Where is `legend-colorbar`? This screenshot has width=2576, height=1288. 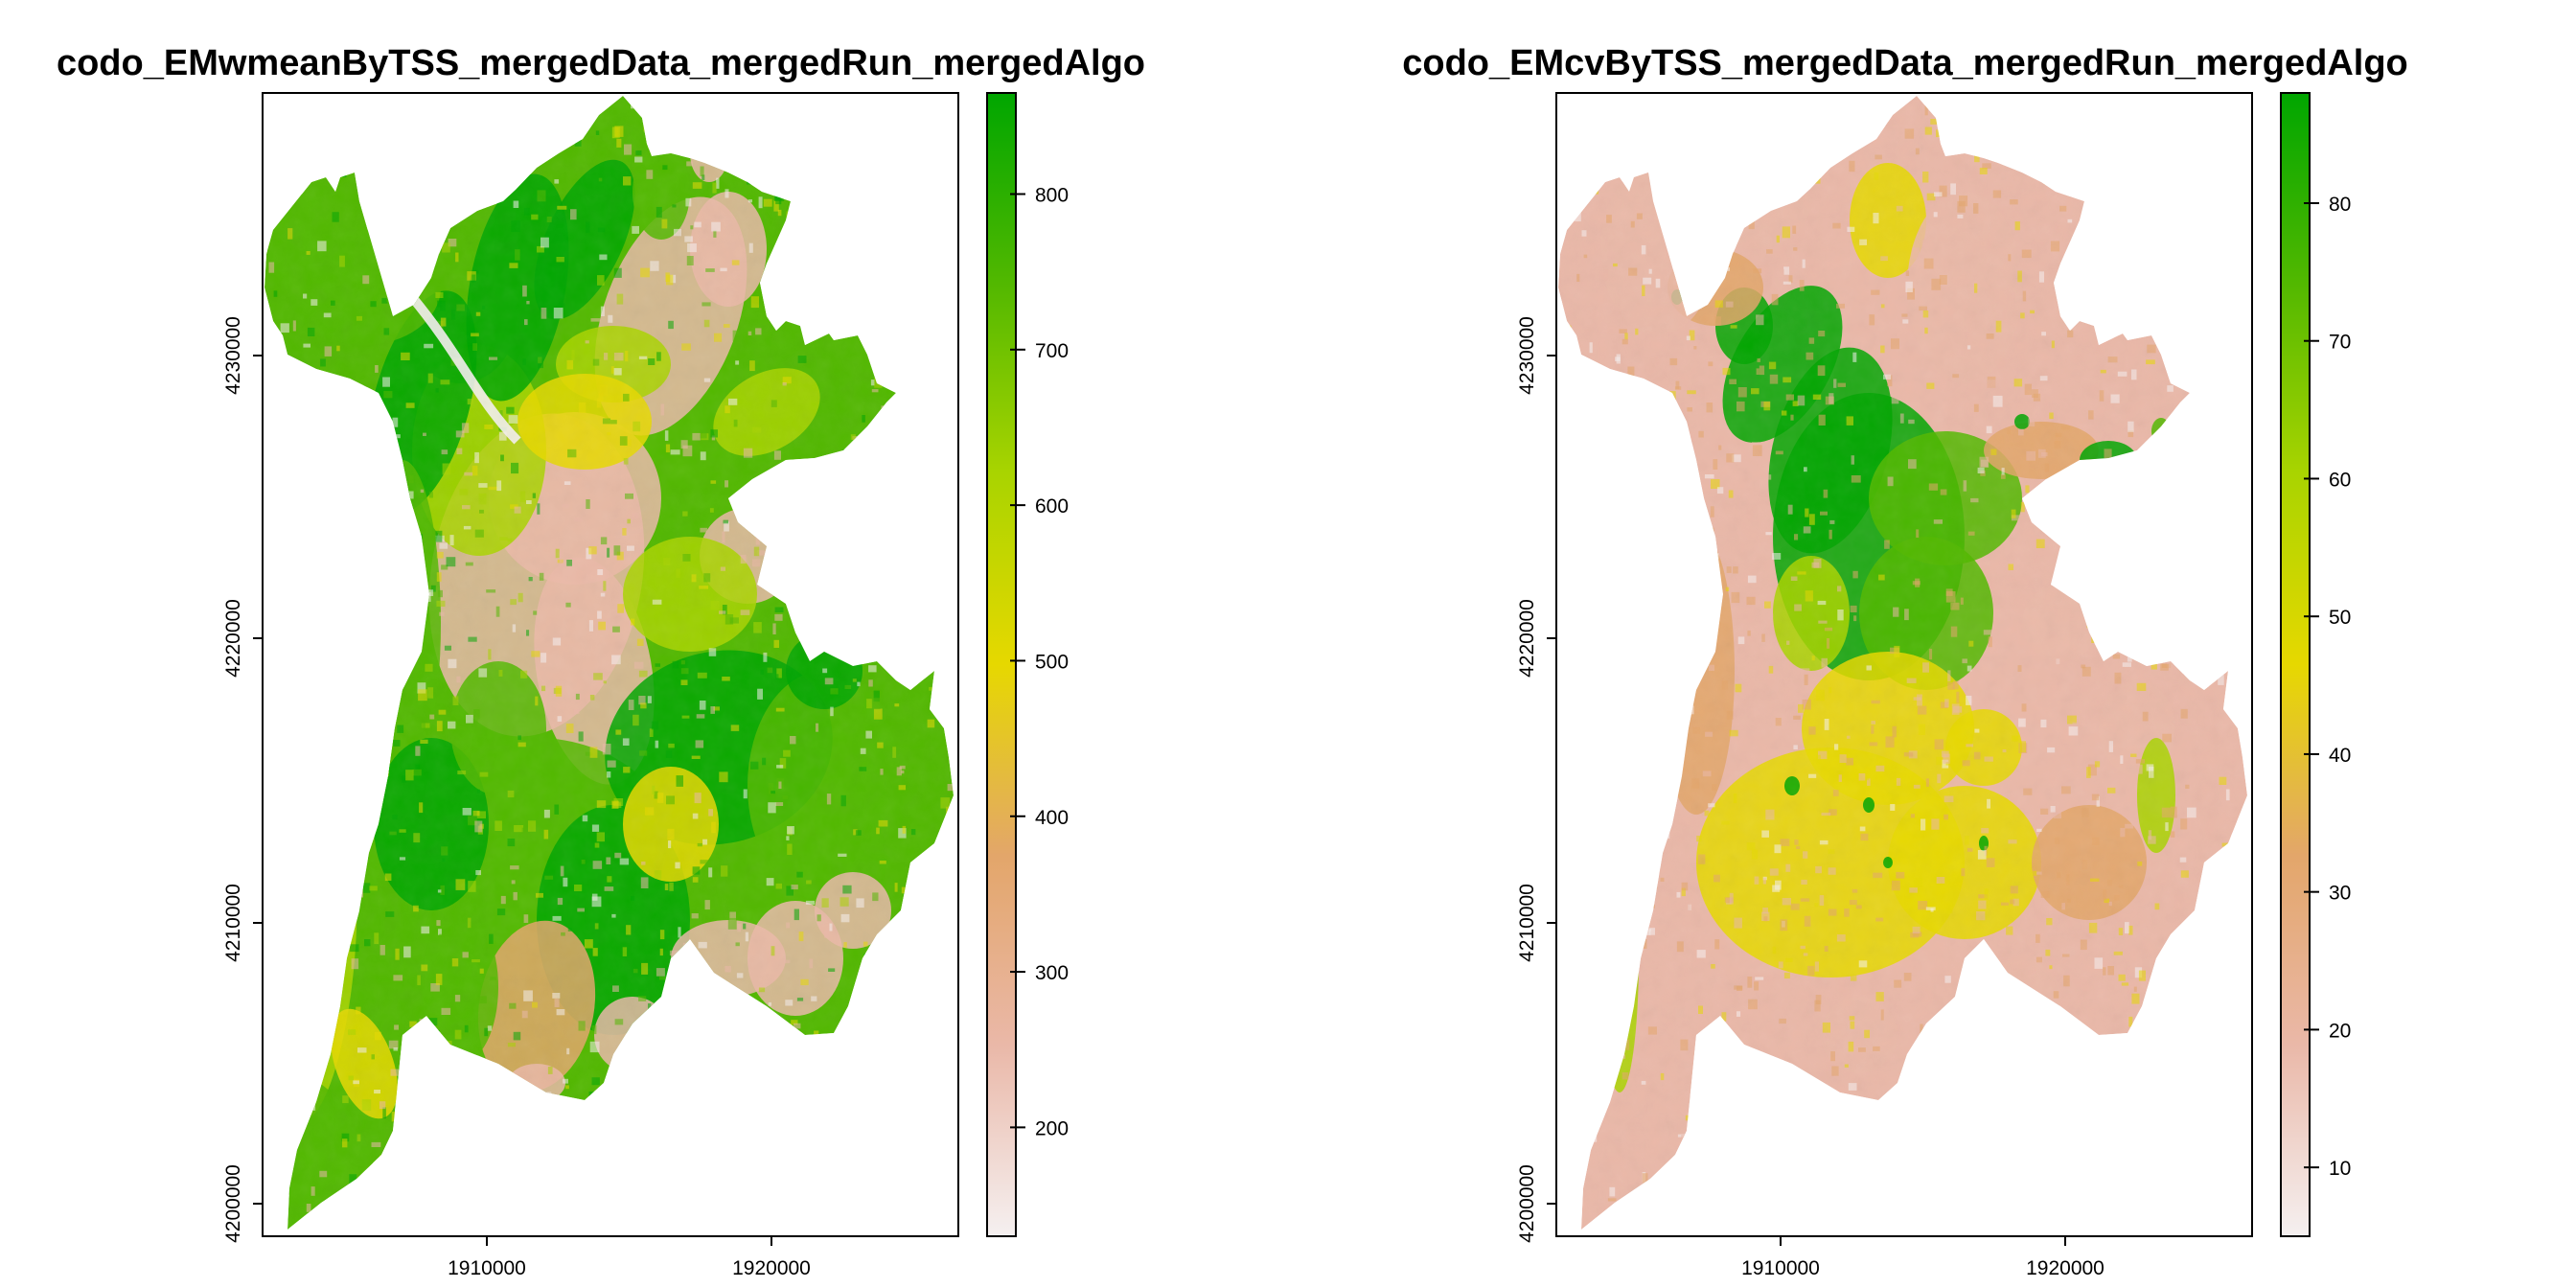
legend-colorbar is located at coordinates (1001, 665).